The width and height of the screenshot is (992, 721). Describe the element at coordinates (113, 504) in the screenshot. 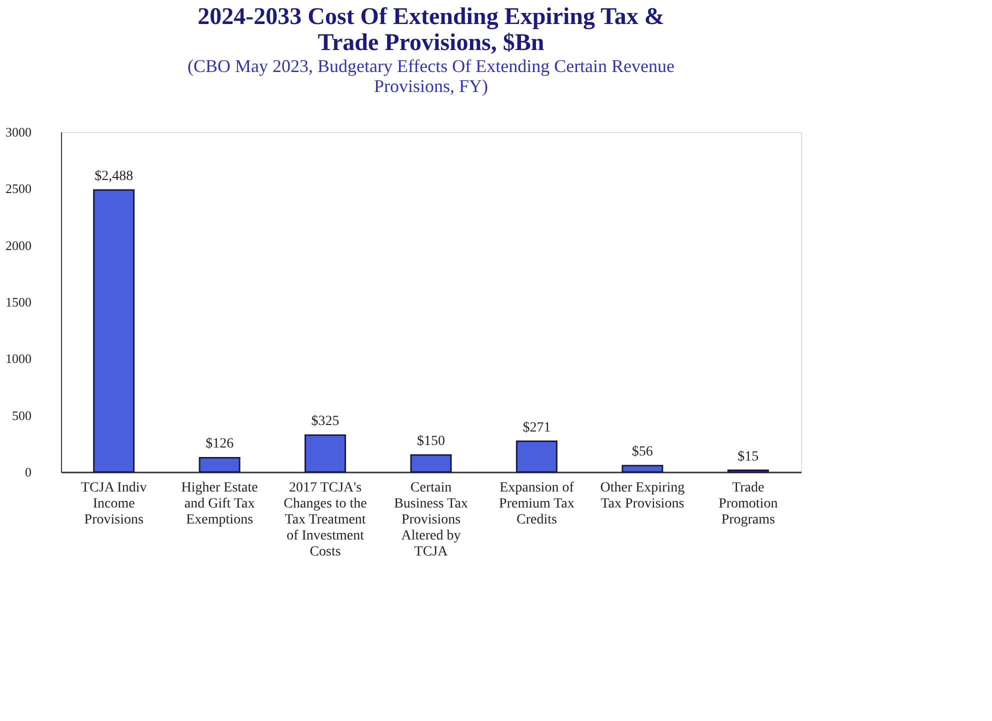

I see `x-tick-label: TCJA Indiv Income Provisions` at that location.